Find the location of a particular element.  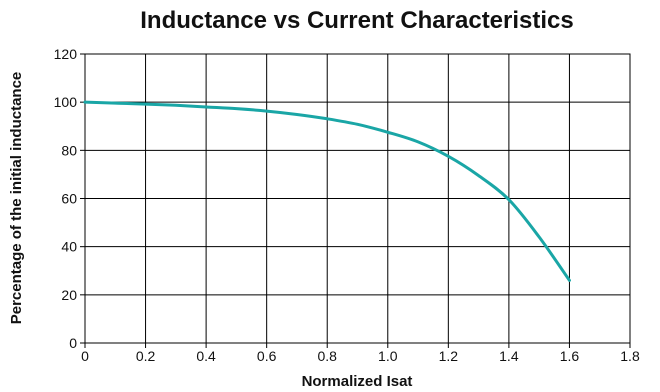

x-tick-label: 0 is located at coordinates (85, 356).